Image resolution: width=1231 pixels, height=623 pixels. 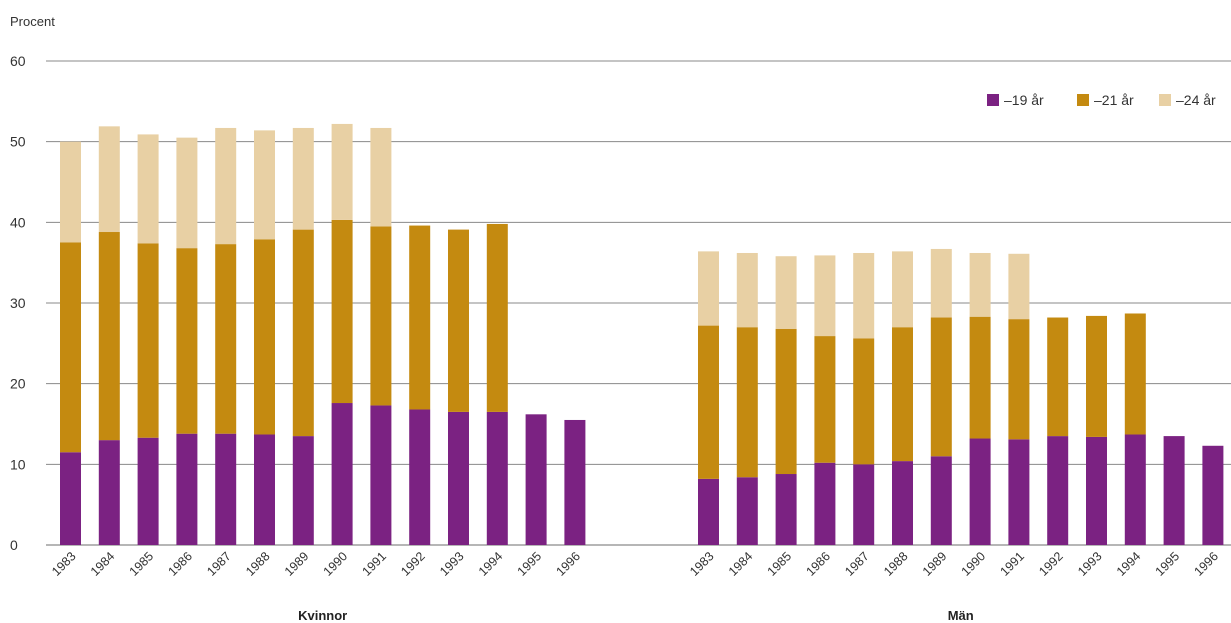 I want to click on y-tick-label: 10, so click(x=18, y=464).